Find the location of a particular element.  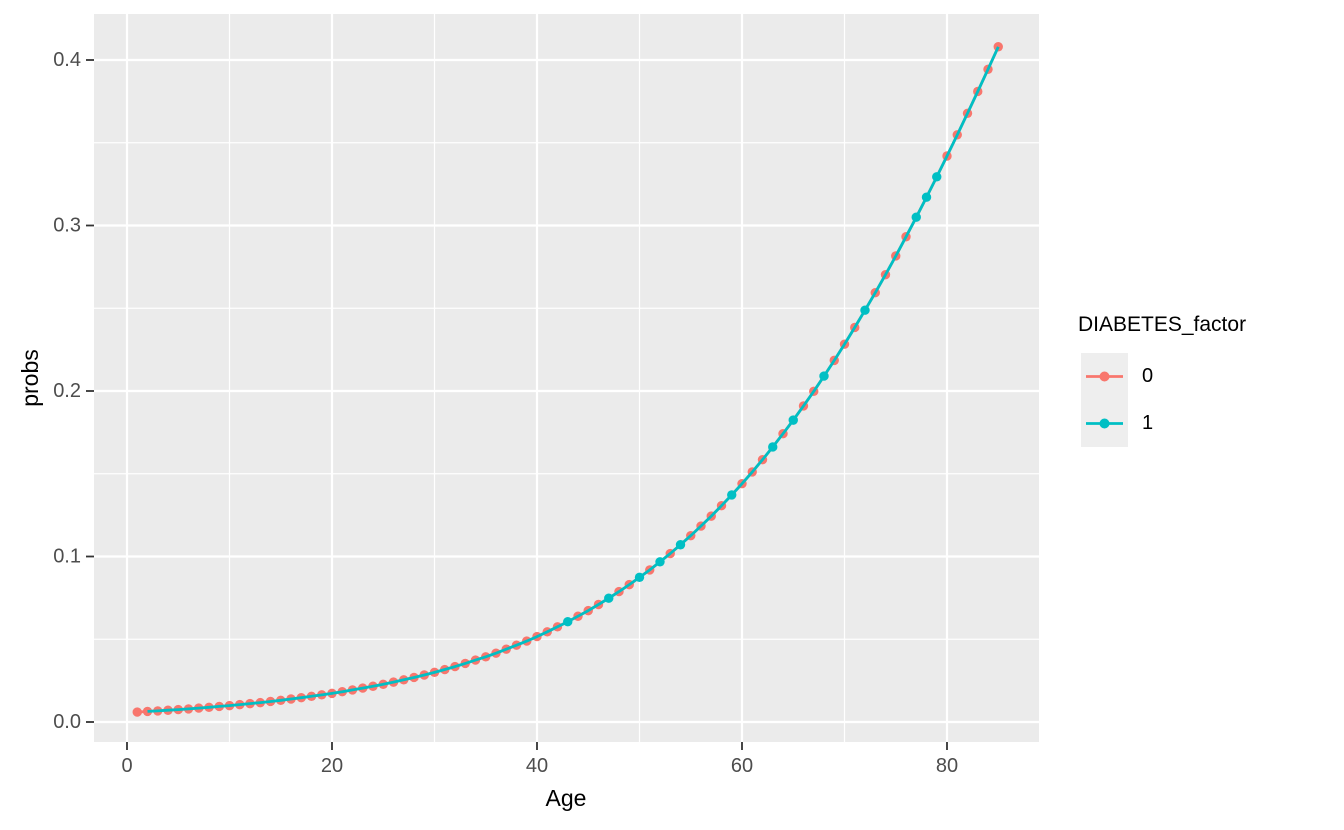

legend-keys: 0 1 is located at coordinates (1163, 400).